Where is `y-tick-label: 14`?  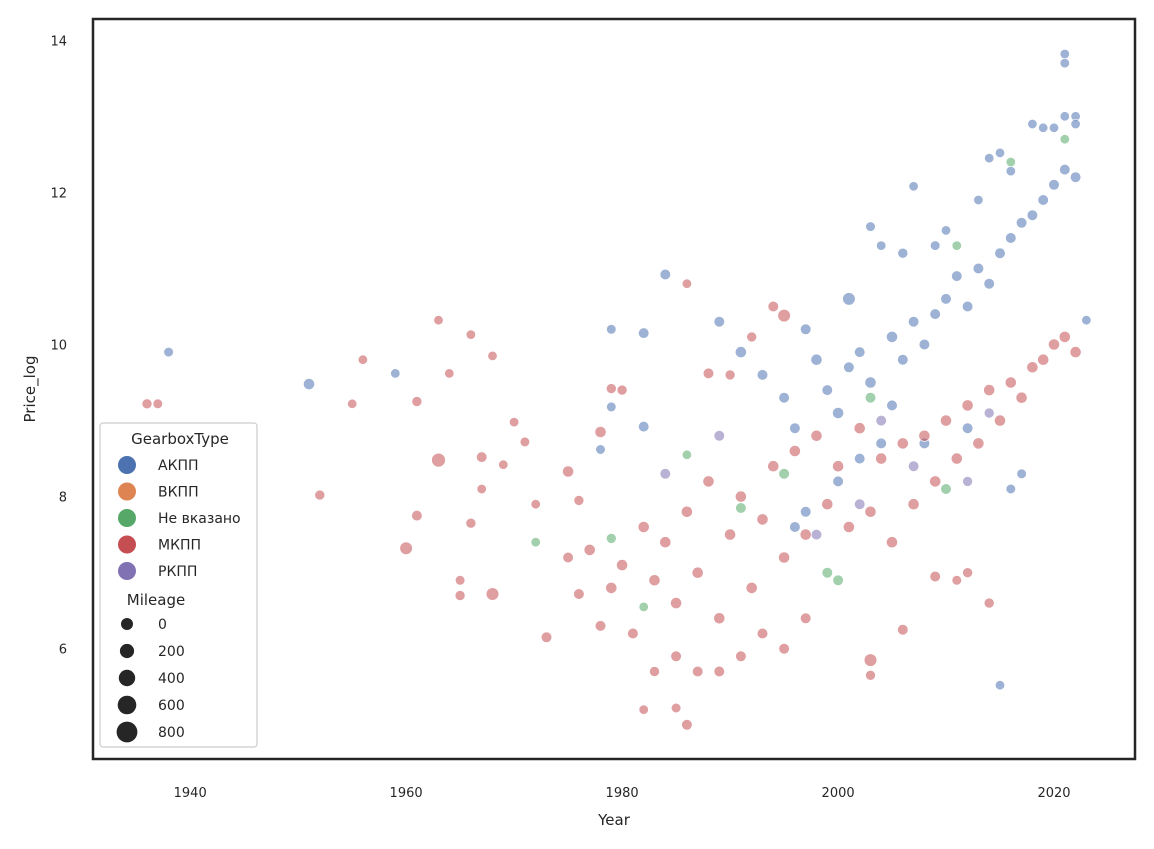 y-tick-label: 14 is located at coordinates (58, 41).